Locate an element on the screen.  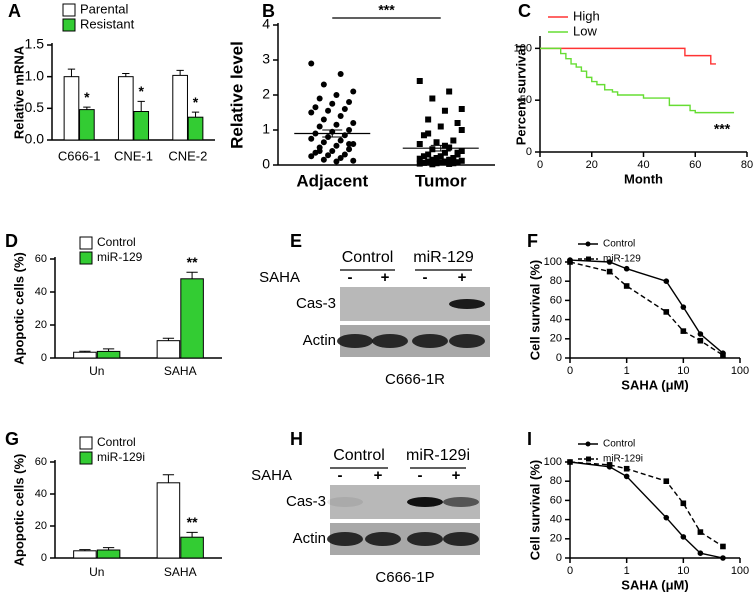
annotation: ** is located at coordinates (192, 522).